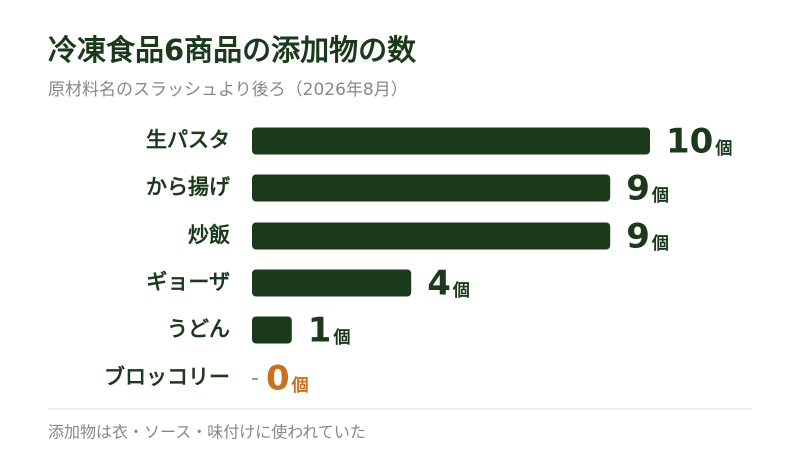 Image resolution: width=800 pixels, height=450 pixels. What do you see at coordinates (278, 379) in the screenshot?
I see `value-label: 0` at bounding box center [278, 379].